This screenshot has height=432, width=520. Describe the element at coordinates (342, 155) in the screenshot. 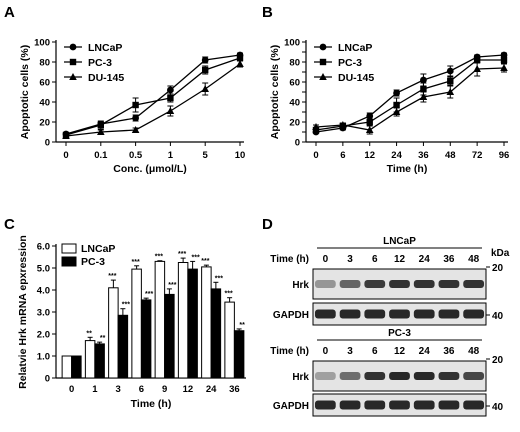

I see `chart-b-x-tick-label: 6` at that location.